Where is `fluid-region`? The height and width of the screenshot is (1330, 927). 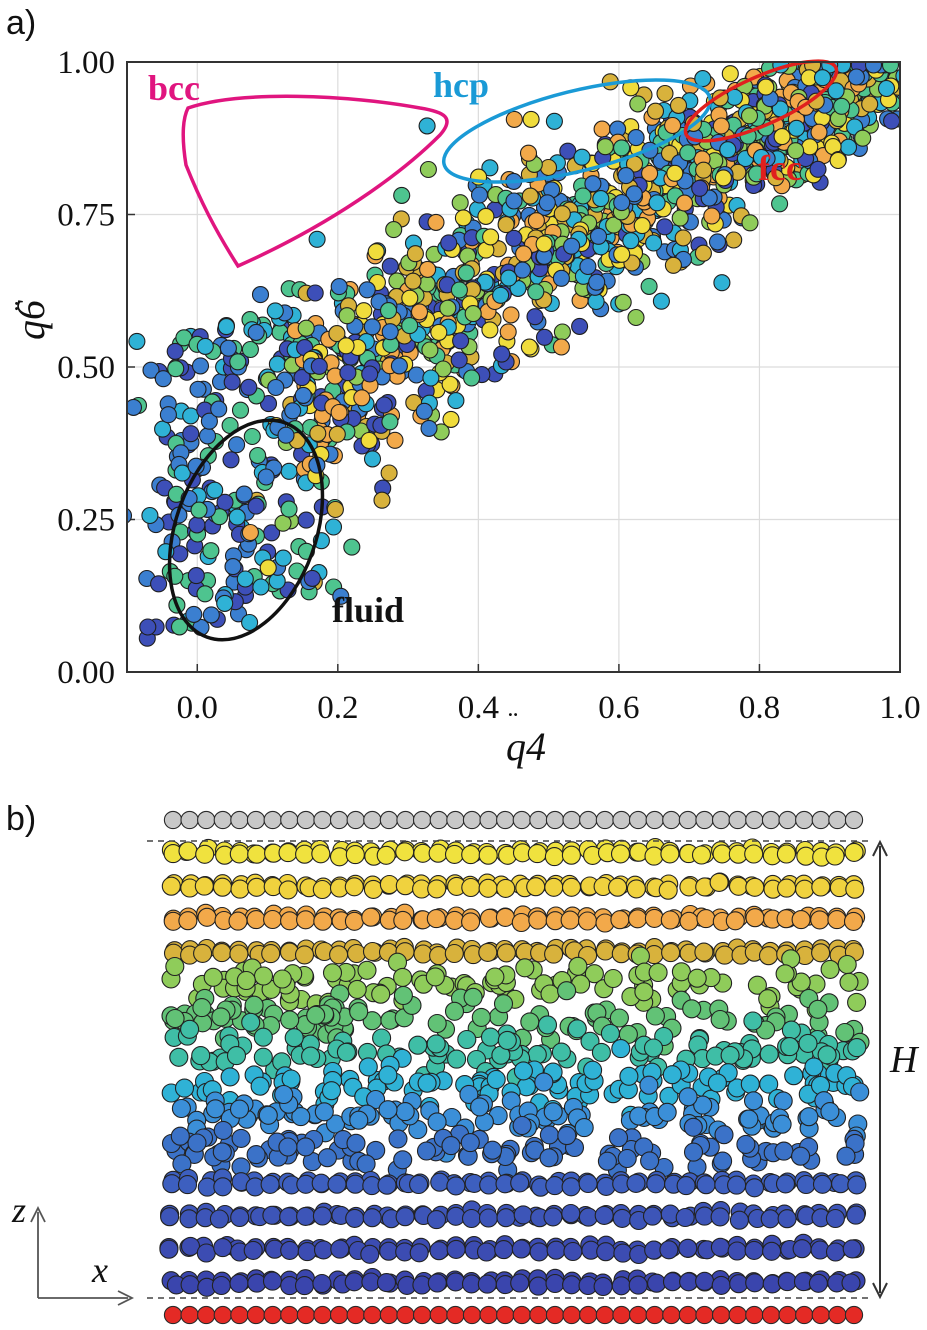 fluid-region is located at coordinates (246, 530).